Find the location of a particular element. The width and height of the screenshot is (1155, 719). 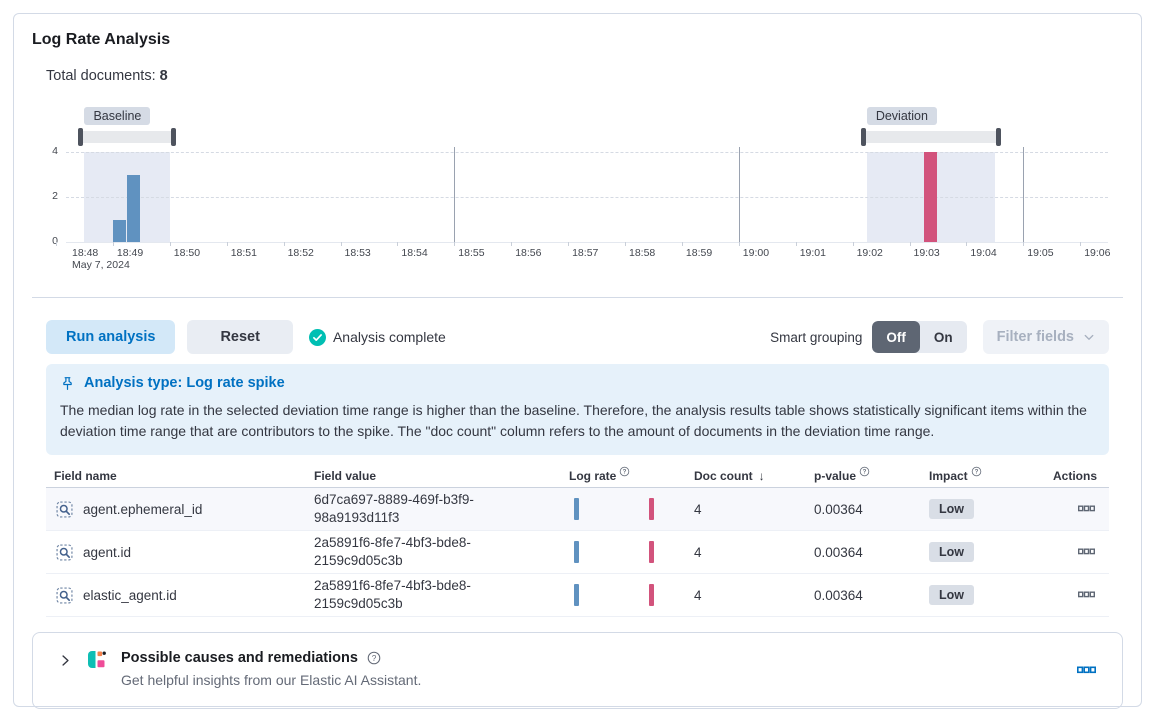

header-p-value: p-value? is located at coordinates (863, 474).